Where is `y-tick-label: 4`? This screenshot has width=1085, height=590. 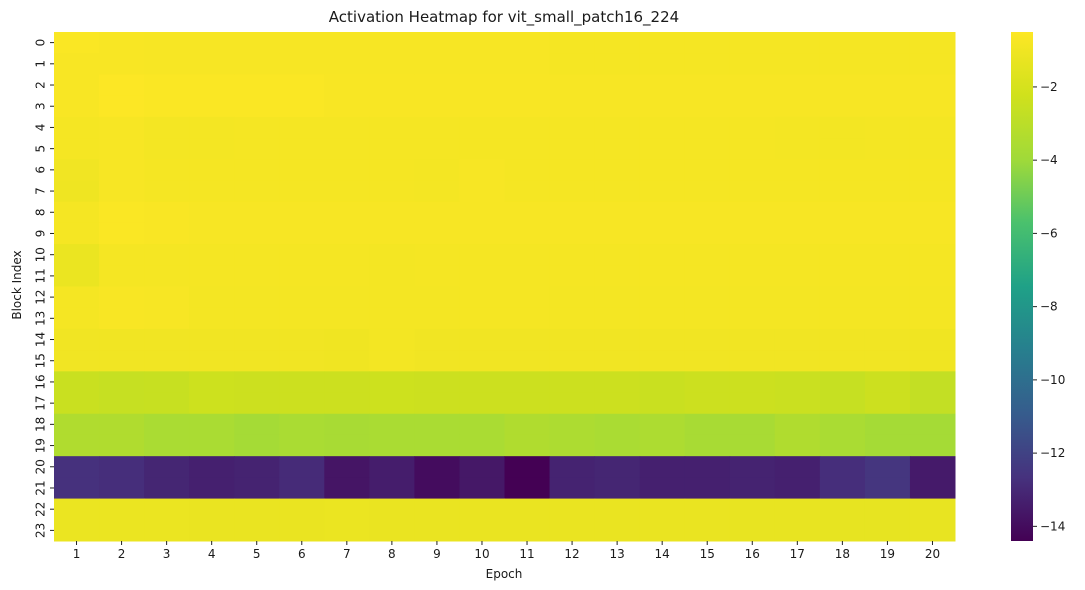 y-tick-label: 4 is located at coordinates (41, 128).